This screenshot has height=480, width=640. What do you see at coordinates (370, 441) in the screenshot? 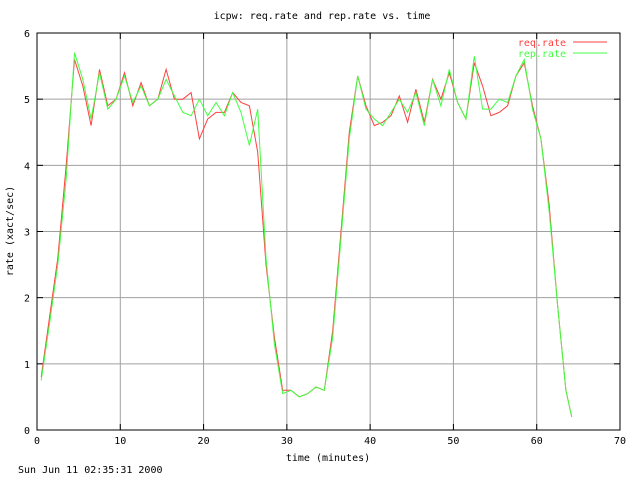
I see `x-tick-label: 40` at bounding box center [370, 441].